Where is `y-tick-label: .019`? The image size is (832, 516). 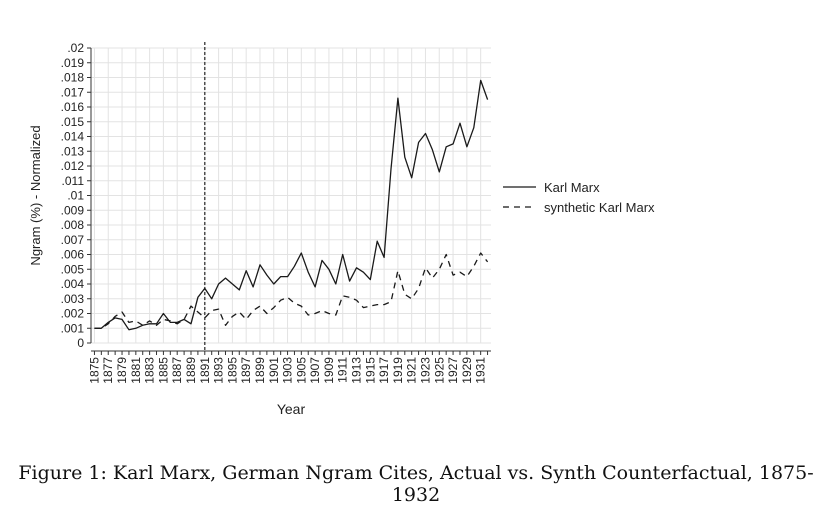
y-tick-label: .019 is located at coordinates (73, 63).